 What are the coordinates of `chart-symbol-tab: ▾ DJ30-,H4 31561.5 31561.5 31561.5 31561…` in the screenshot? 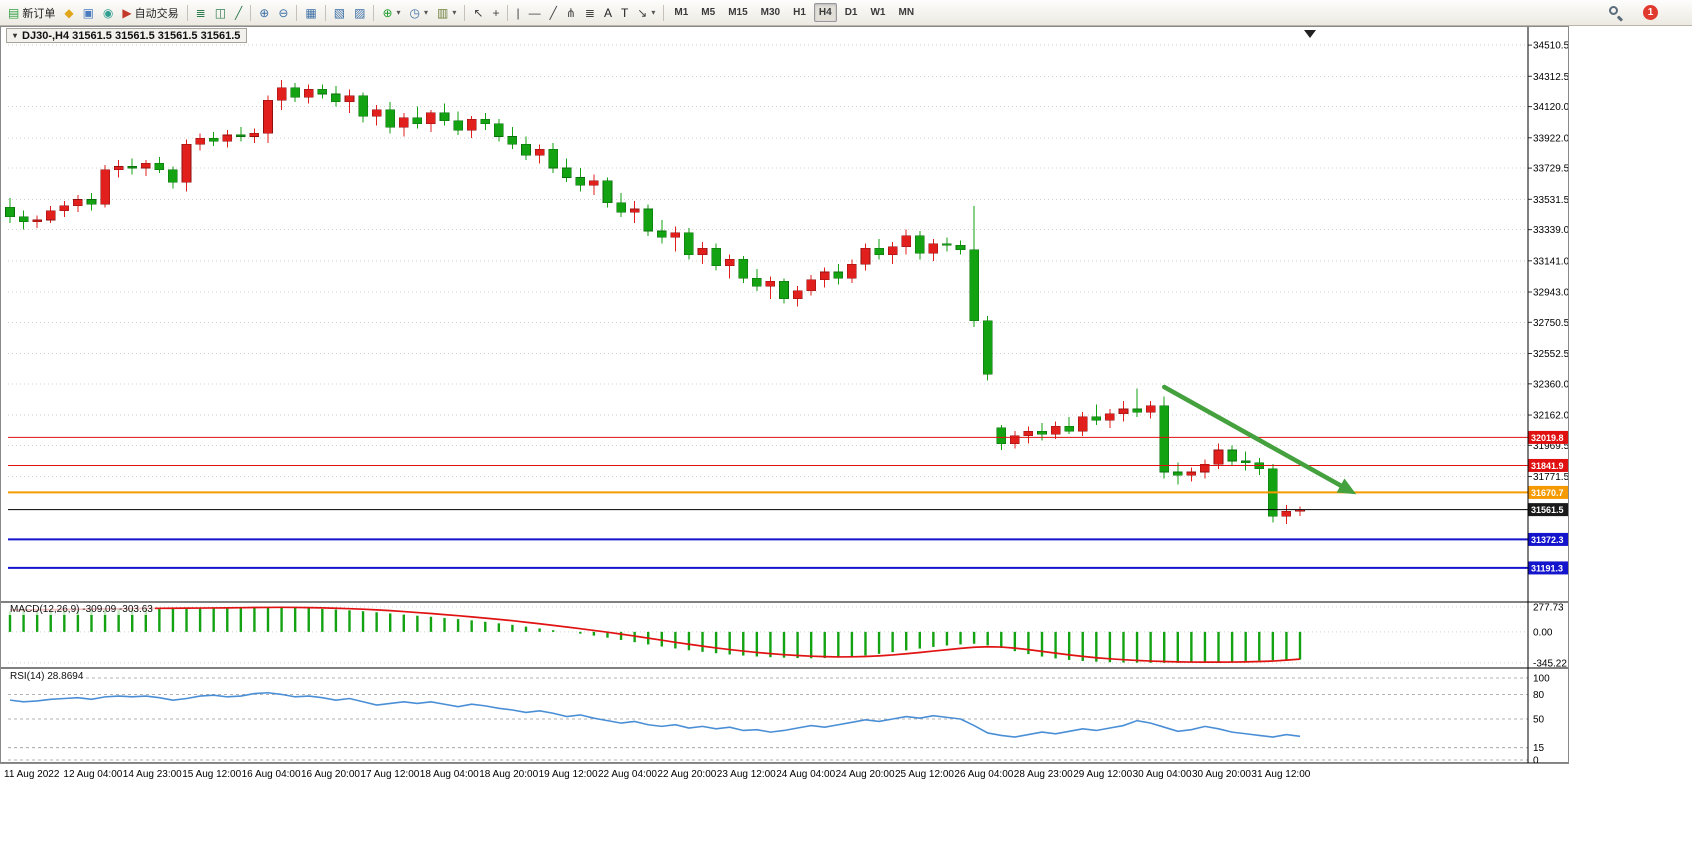 It's located at (127, 35).